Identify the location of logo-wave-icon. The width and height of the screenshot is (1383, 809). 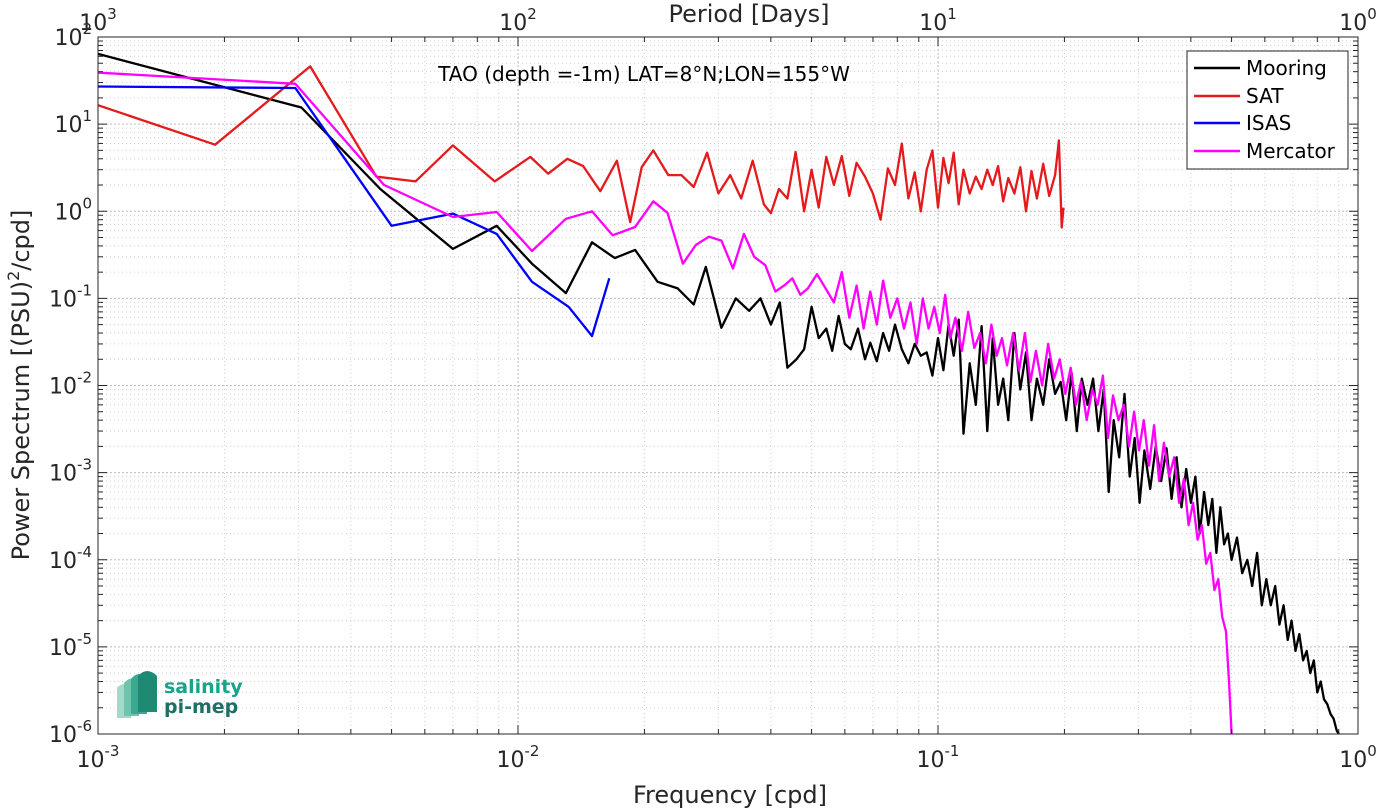
(137, 694).